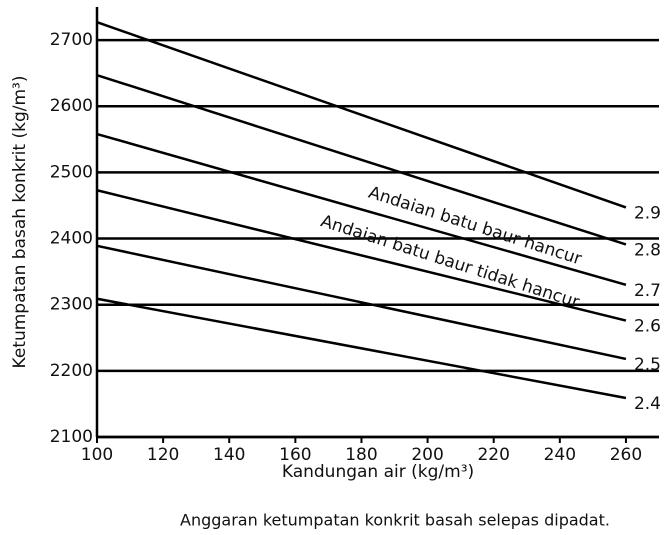  Describe the element at coordinates (295, 455) in the screenshot. I see `x-tick-label: 160` at that location.